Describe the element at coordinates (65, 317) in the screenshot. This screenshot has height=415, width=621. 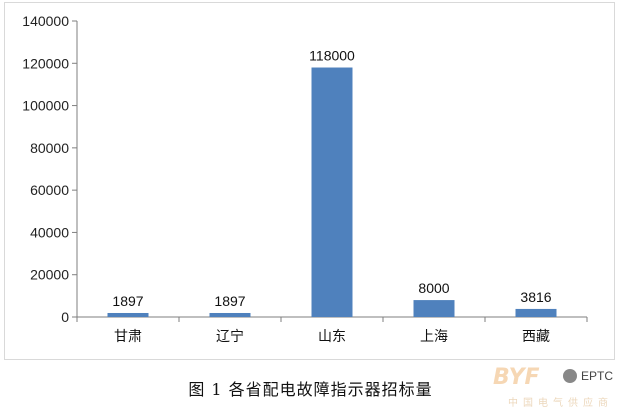
I see `y-tick-label: 0` at that location.